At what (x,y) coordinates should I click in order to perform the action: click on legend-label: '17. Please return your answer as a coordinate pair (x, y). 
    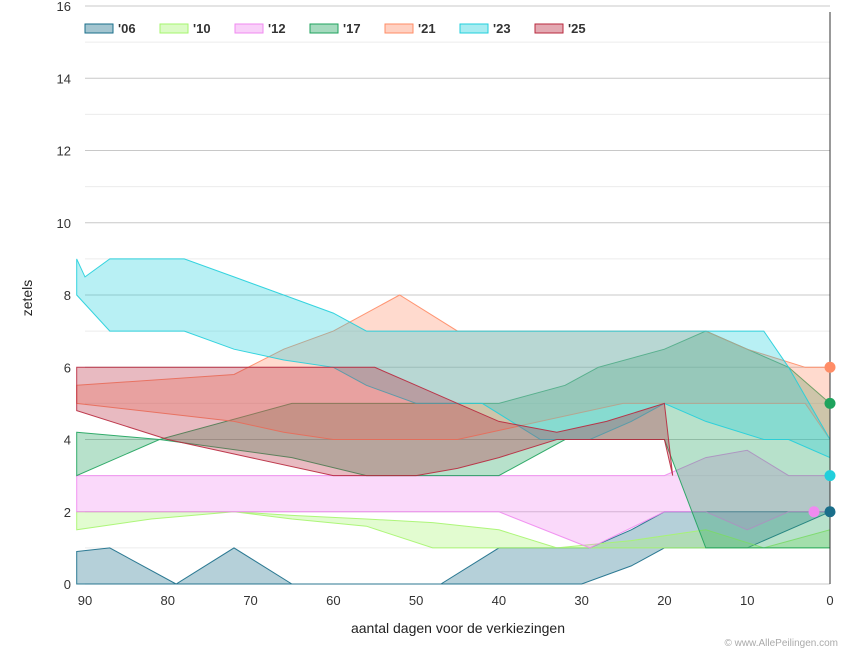
    Looking at the image, I should click on (352, 28).